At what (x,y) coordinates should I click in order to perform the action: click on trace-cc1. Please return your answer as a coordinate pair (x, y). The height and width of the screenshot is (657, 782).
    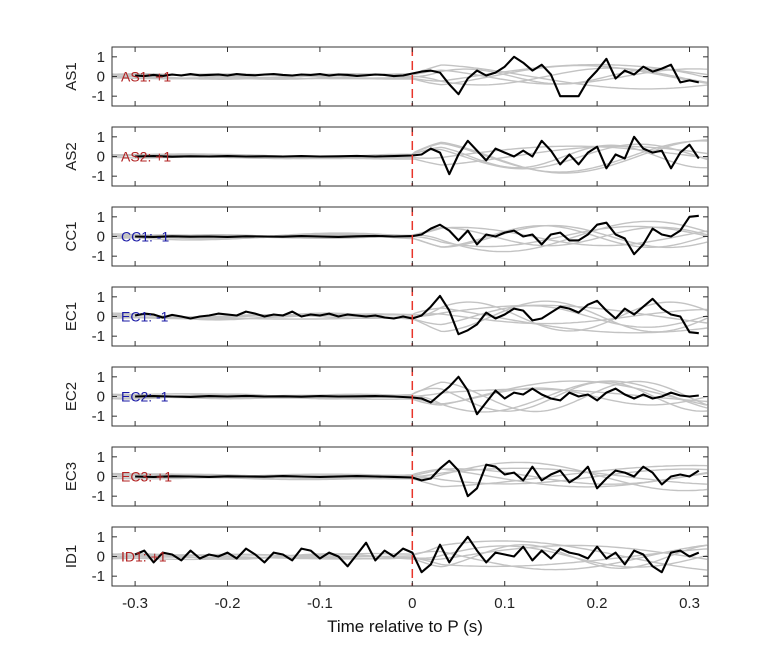
    Looking at the image, I should click on (417, 235).